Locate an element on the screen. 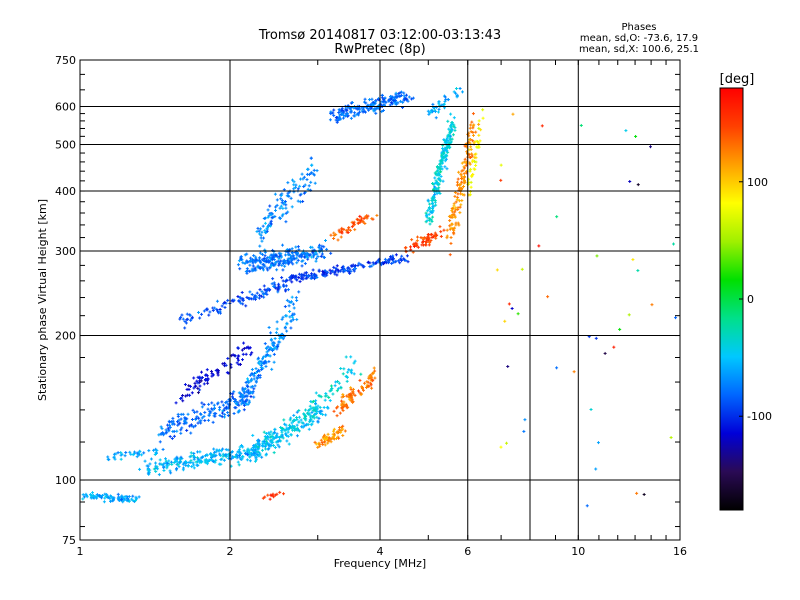  chart-title: Tromsø 20140817 03:12:00-03:13:43 is located at coordinates (380, 35).